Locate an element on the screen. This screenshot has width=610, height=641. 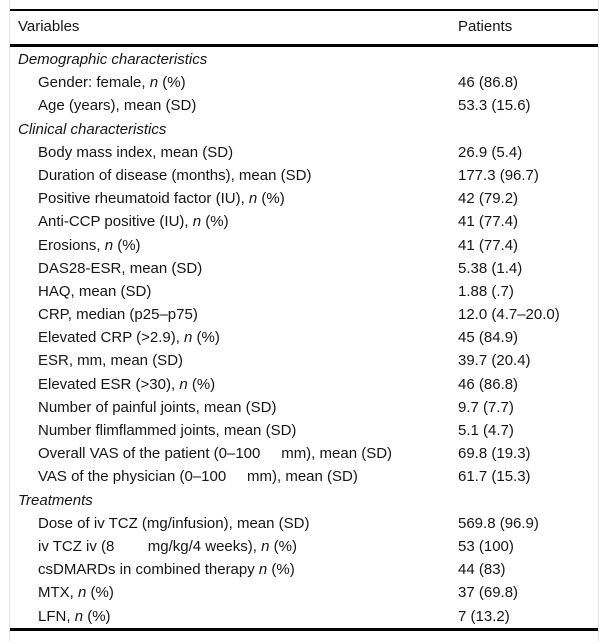
row-label: CRP, median (p25–p75) is located at coordinates (118, 315).